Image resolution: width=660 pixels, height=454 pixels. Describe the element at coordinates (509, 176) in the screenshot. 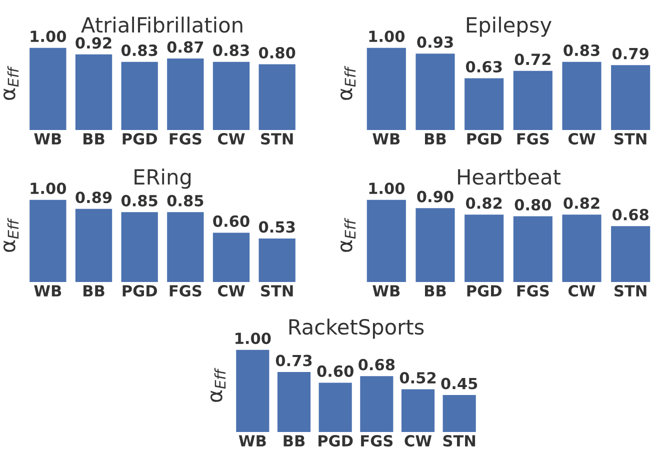

I see `chart-title: Heartbeat` at that location.